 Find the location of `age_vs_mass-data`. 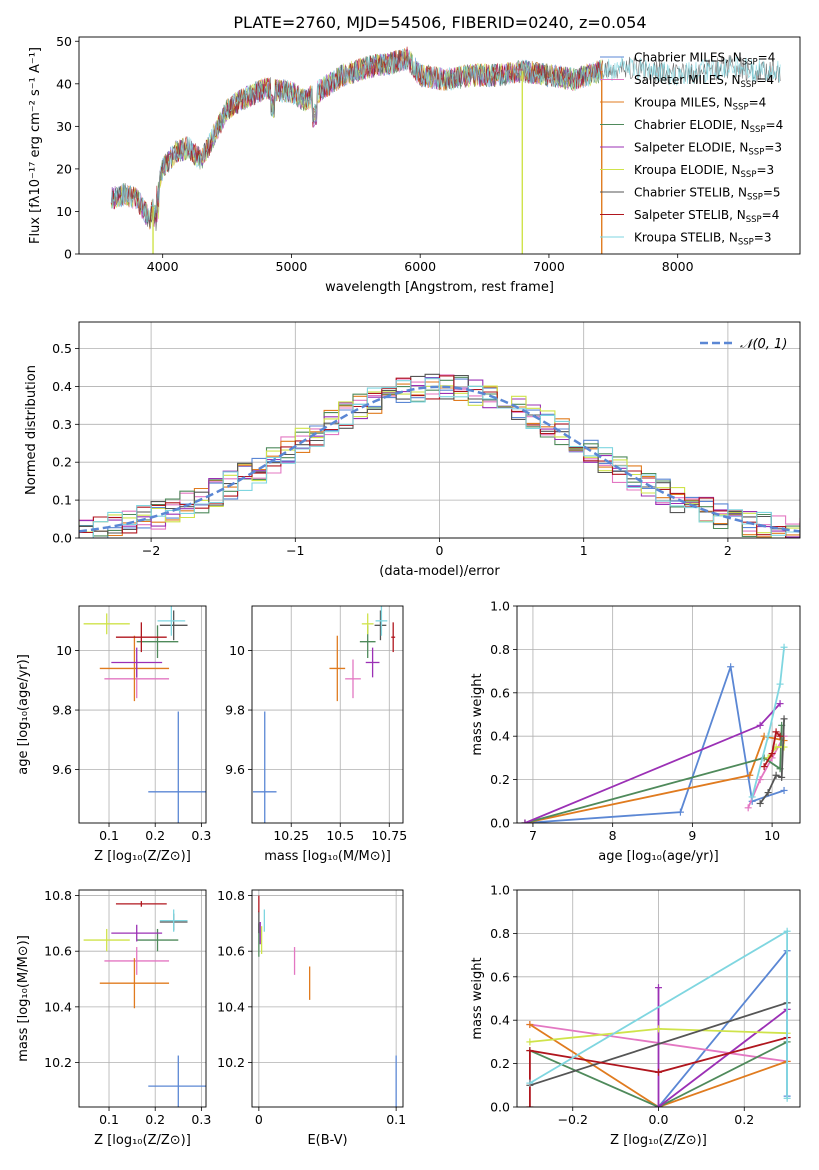

age_vs_mass-data is located at coordinates (324, 714).